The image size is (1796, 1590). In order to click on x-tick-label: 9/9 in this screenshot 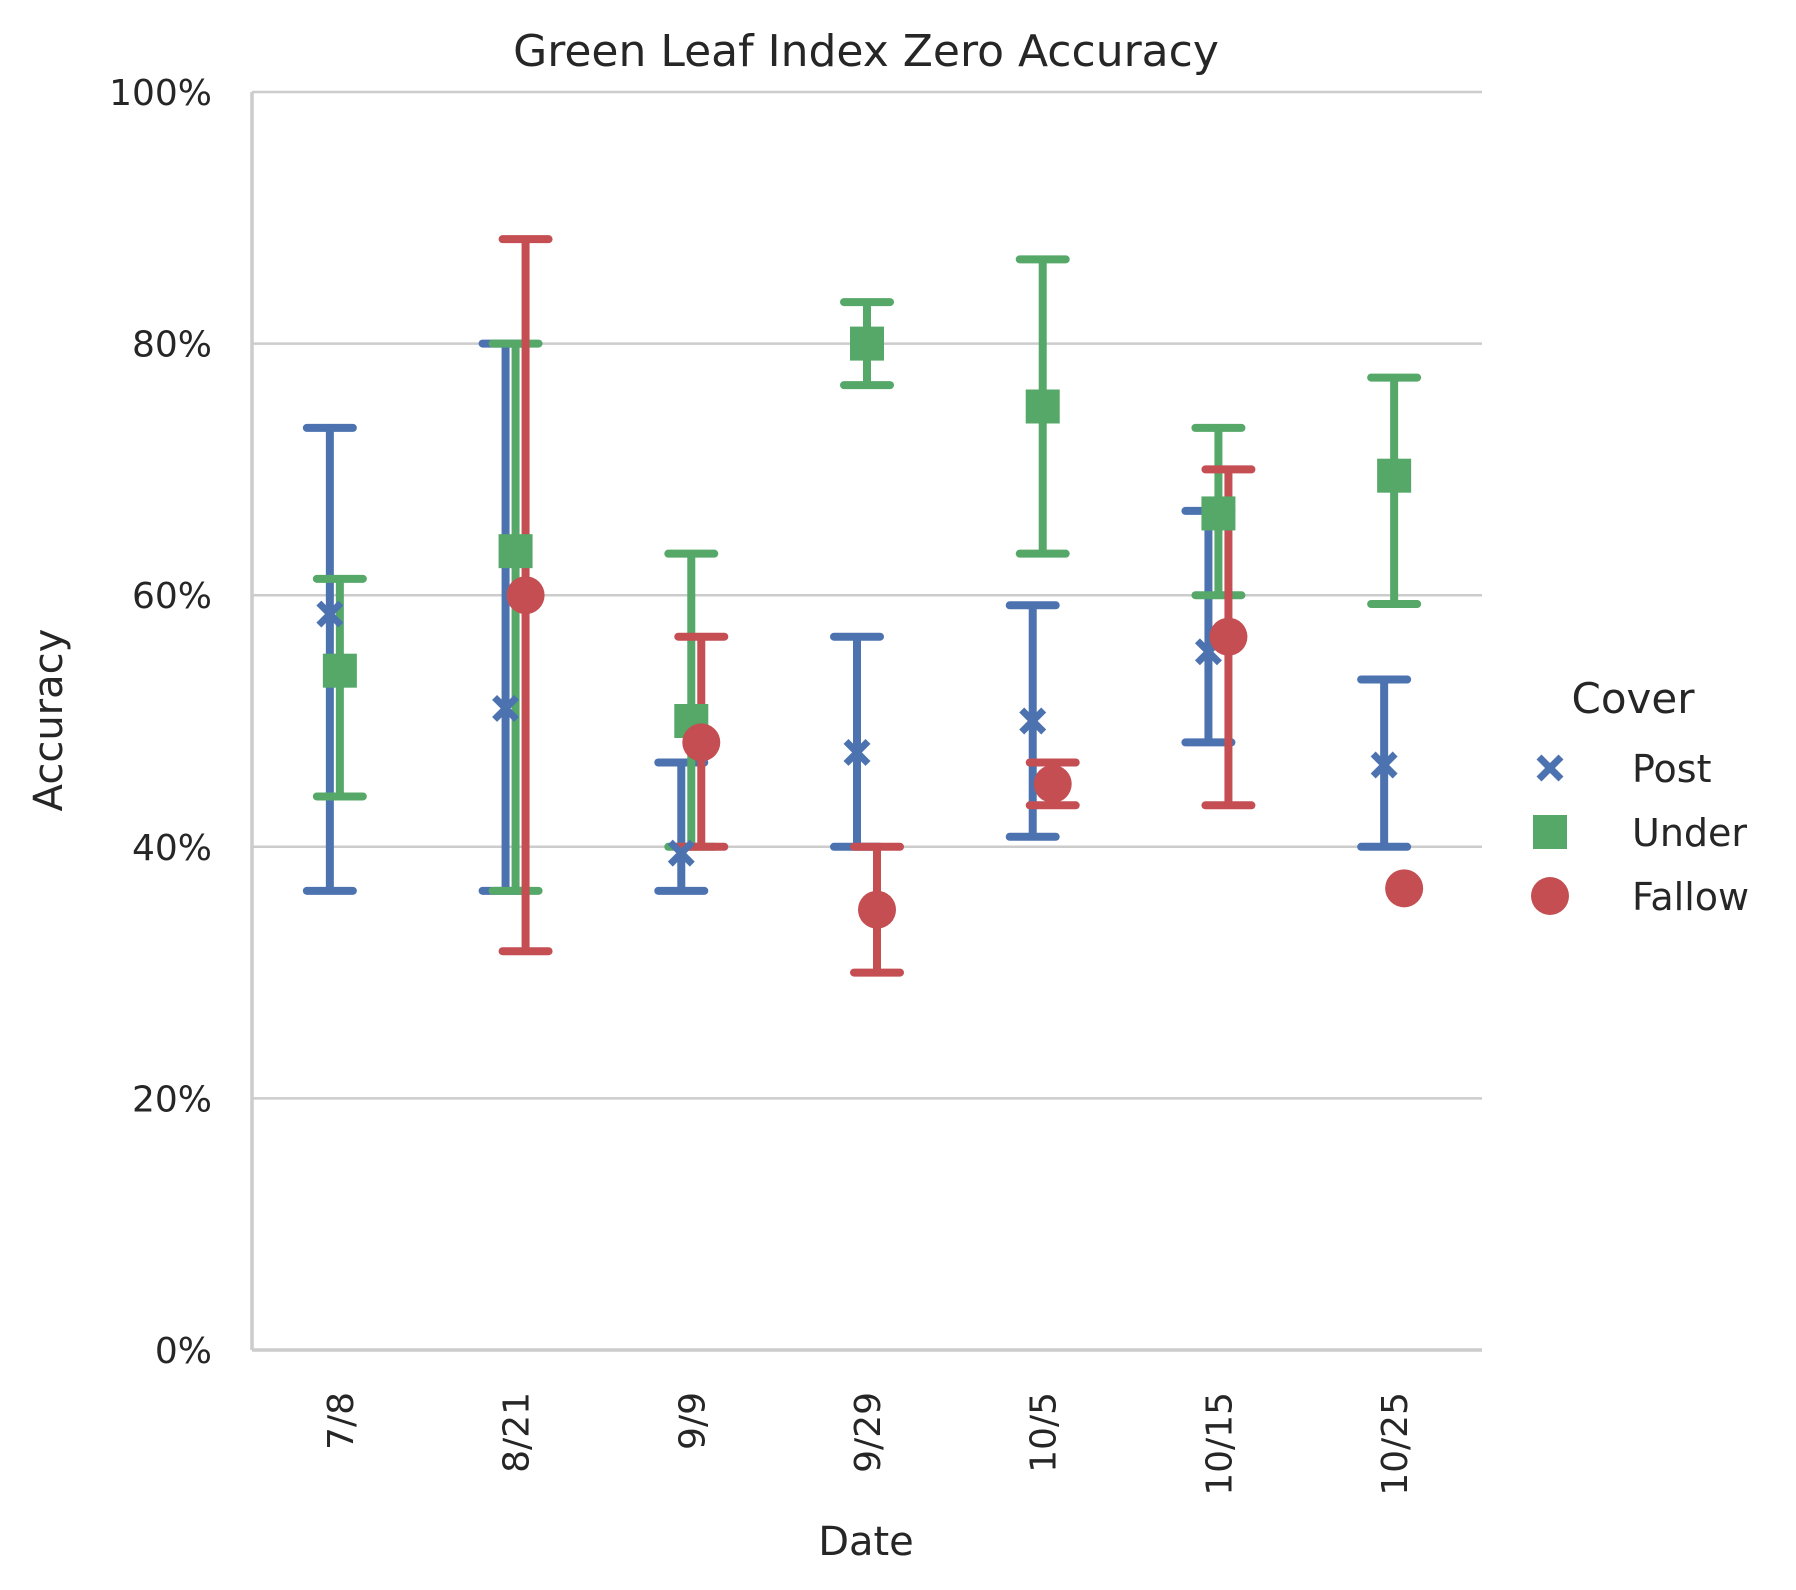, I will do `click(692, 1421)`.